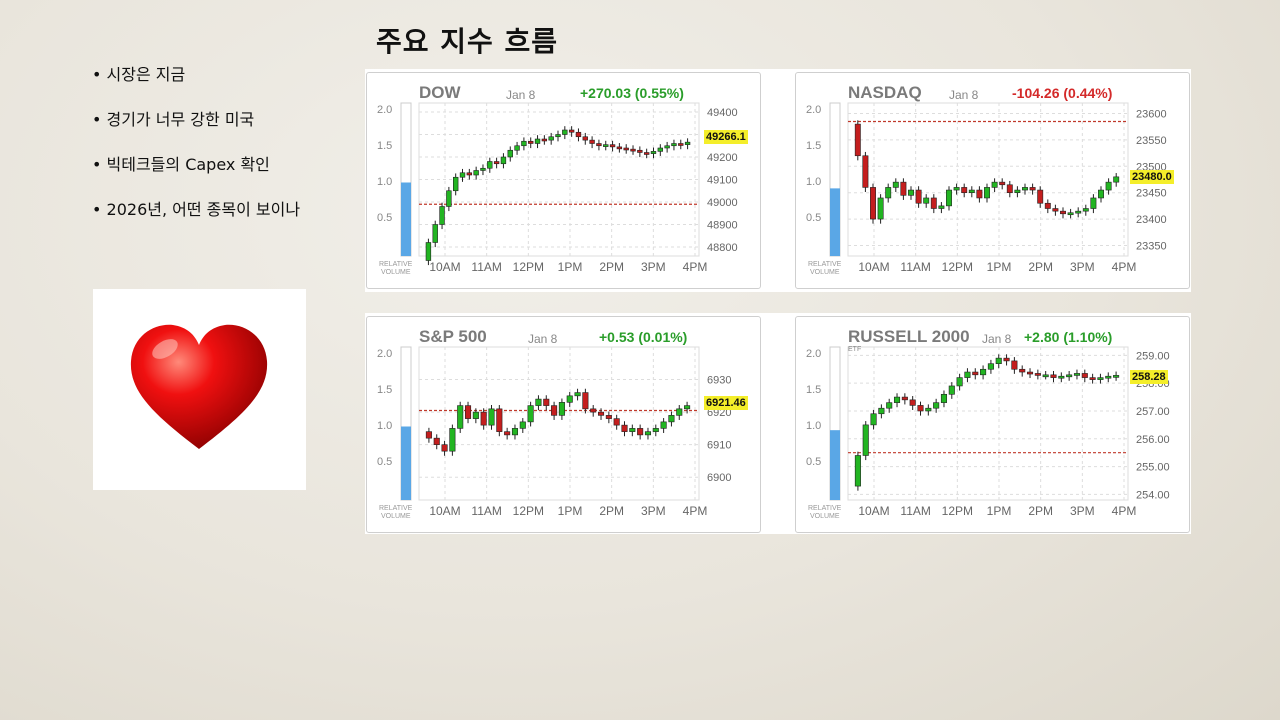  Describe the element at coordinates (813, 390) in the screenshot. I see `volume-tick-label: 1.5` at that location.